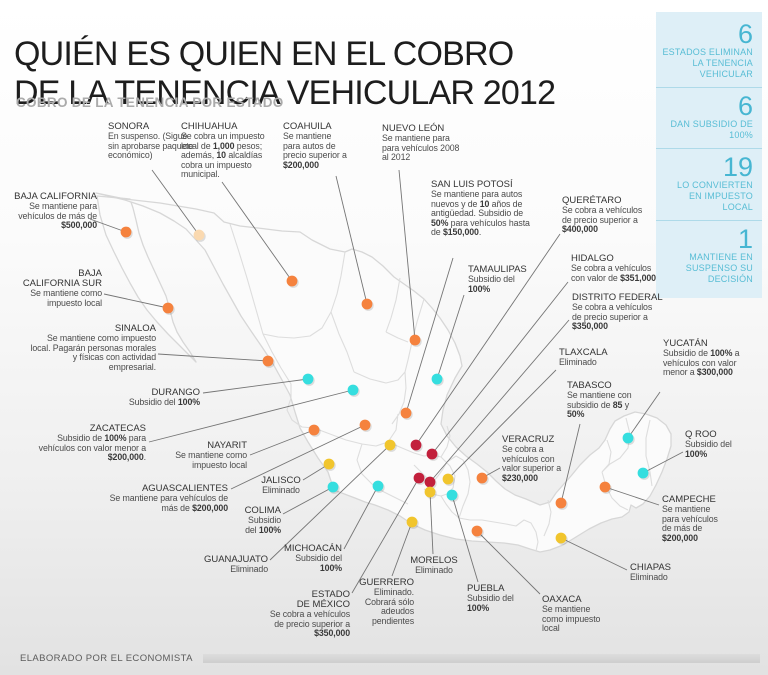 The image size is (768, 675). Describe the element at coordinates (589, 385) in the screenshot. I see `state-name: TABASCO` at that location.